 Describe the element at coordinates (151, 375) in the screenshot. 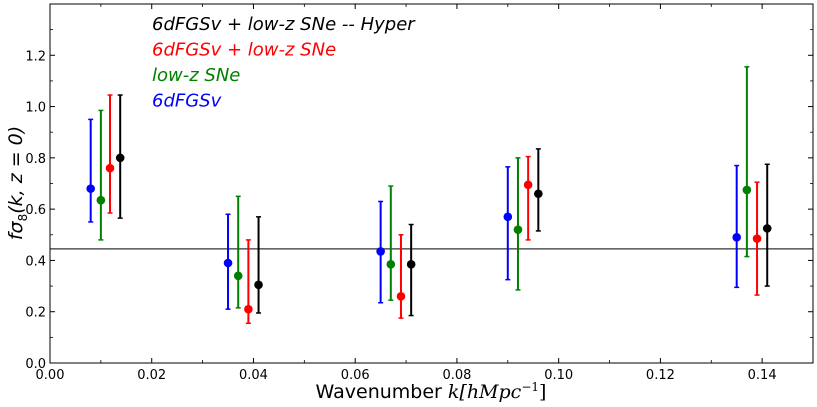

I see `x-tick-label-1: 0.02` at that location.